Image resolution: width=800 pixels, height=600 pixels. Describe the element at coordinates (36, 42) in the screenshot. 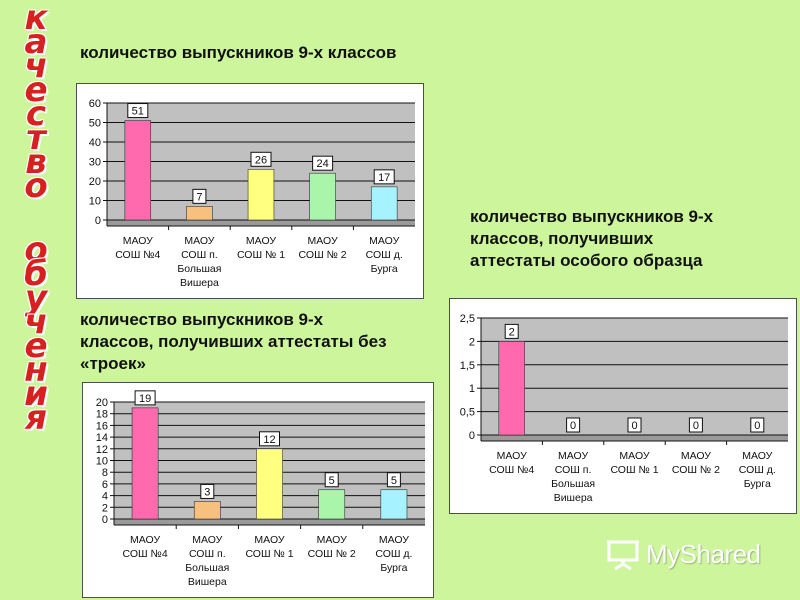

I see `side-title-letter: а` at that location.